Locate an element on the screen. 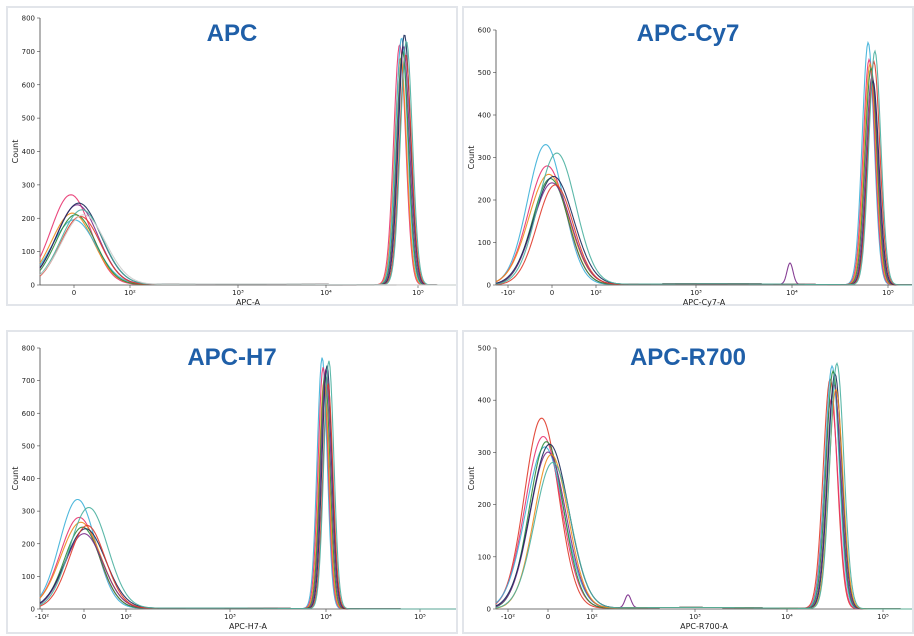 The width and height of the screenshot is (914, 636). chart-title: APC-Cy7 is located at coordinates (688, 33).